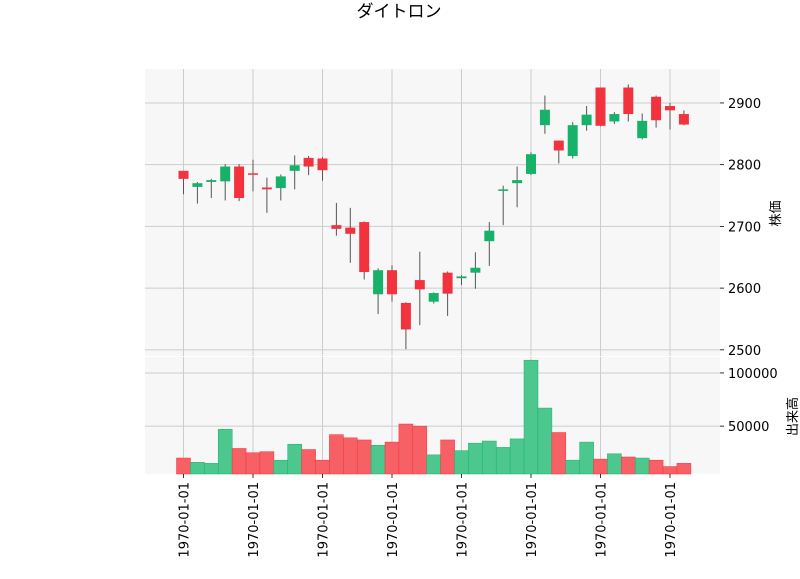 This screenshot has width=800, height=579. I want to click on price-ytick-label: 2900, so click(744, 104).